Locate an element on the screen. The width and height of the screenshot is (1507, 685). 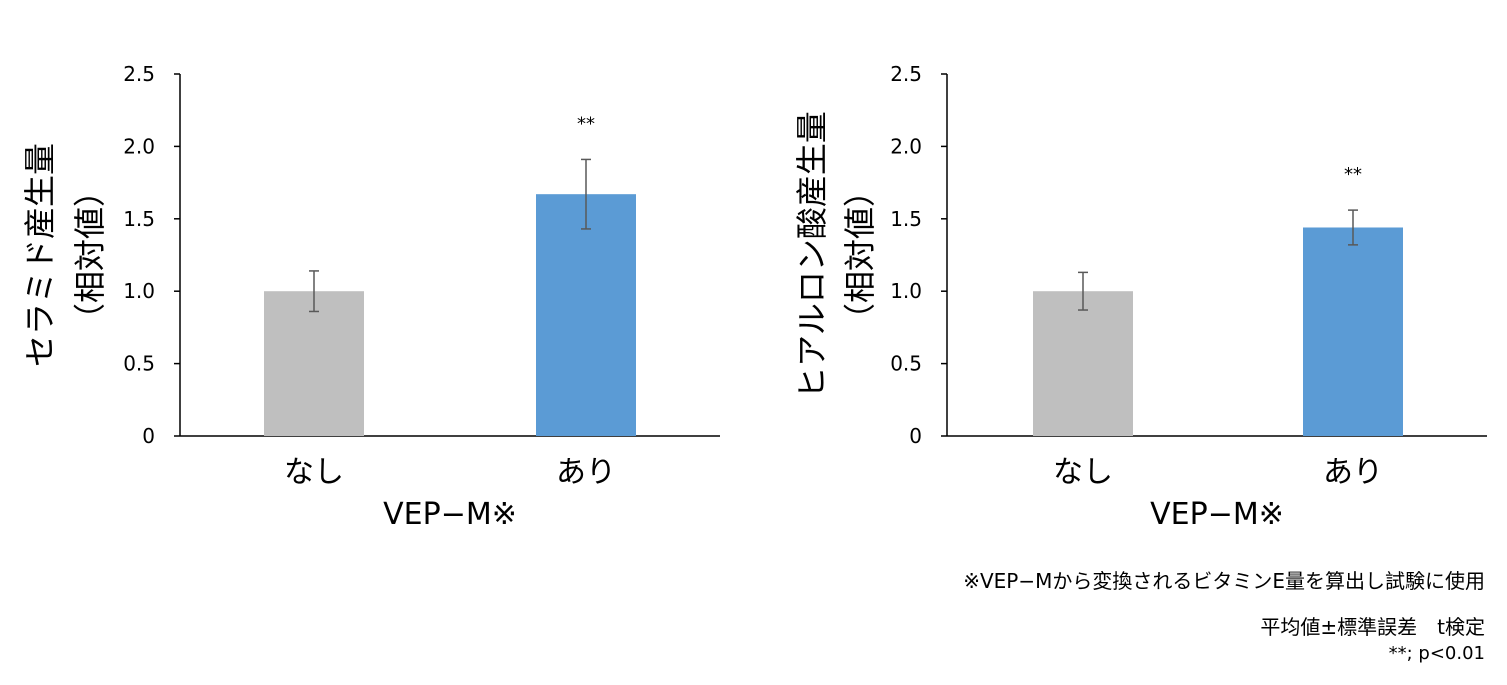
chart2-category-label-1: なし is located at coordinates (1083, 472).